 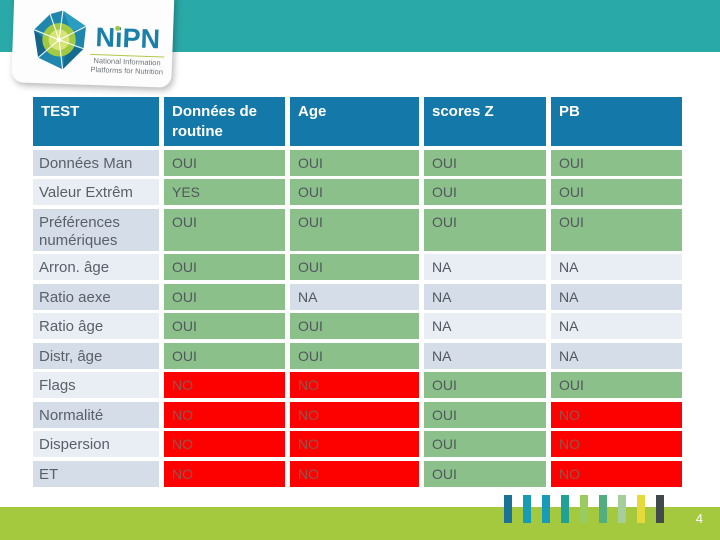 What do you see at coordinates (224, 121) in the screenshot?
I see `column-header-1: Données de routine` at bounding box center [224, 121].